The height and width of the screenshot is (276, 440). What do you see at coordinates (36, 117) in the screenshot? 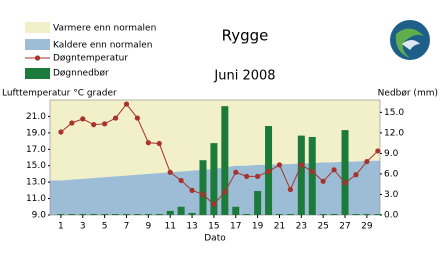
I see `y-tick-label: 21.0` at bounding box center [36, 117].